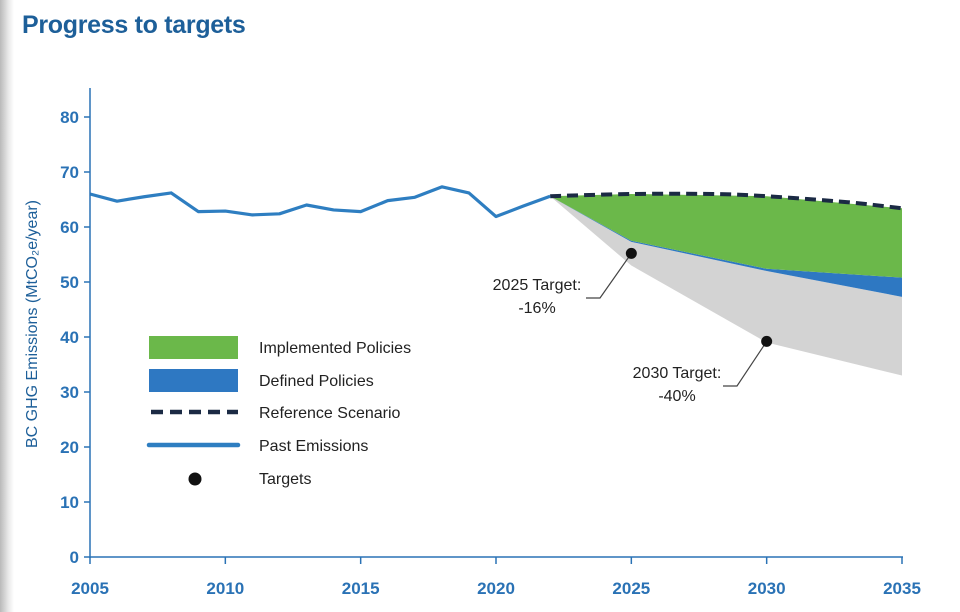 The height and width of the screenshot is (612, 960). Describe the element at coordinates (69, 172) in the screenshot. I see `y-tick-label: 70` at that location.